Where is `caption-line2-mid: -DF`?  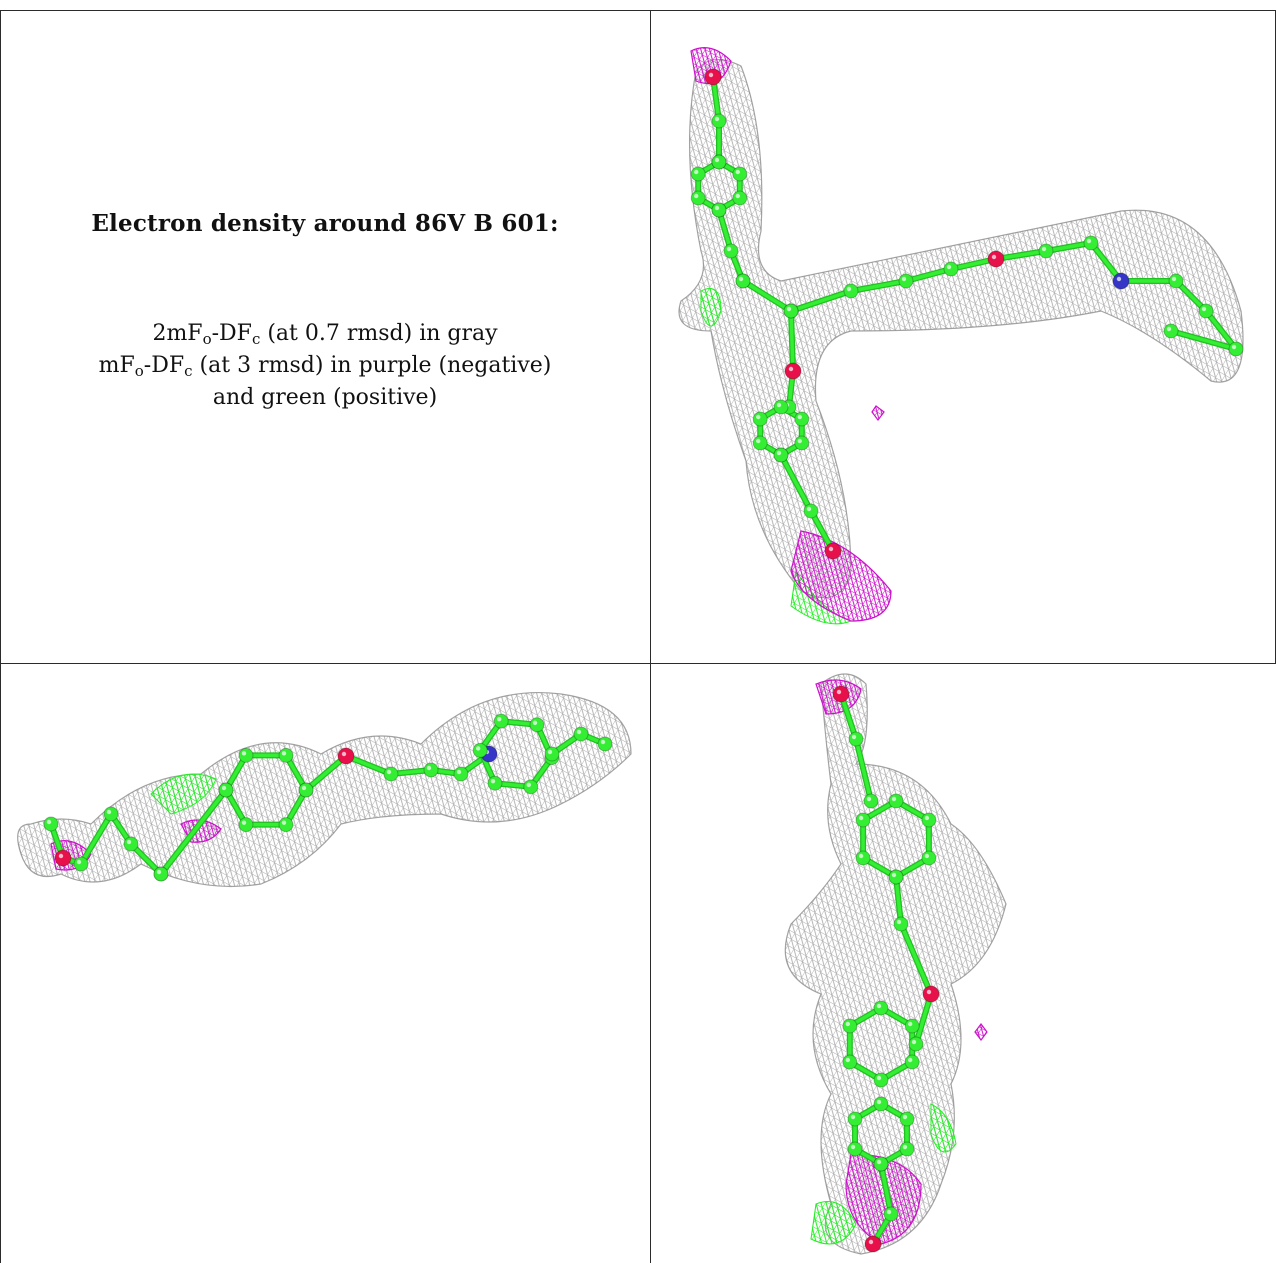 caption-line2-mid: -DF is located at coordinates (164, 365).